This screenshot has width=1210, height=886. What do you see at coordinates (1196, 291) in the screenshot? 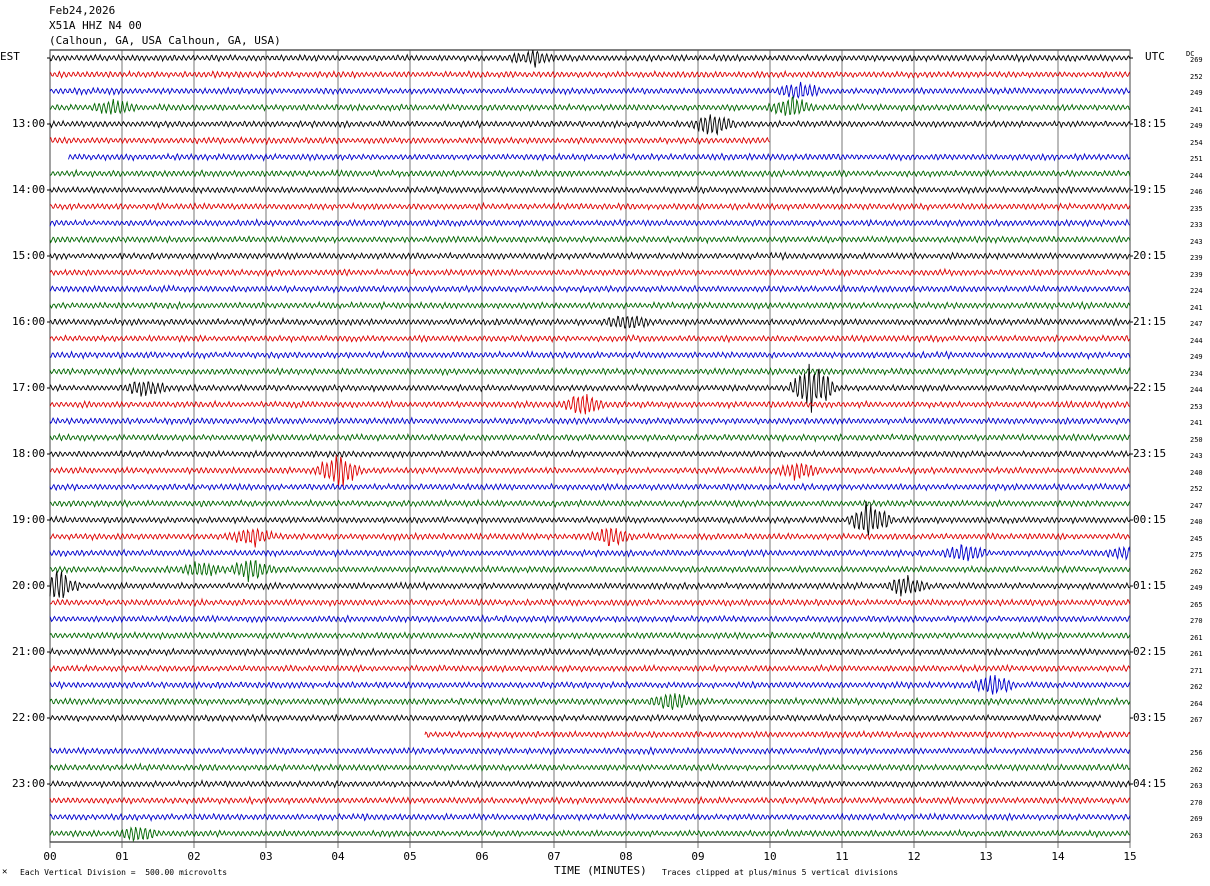
I see `dc-offset-value: 224` at bounding box center [1196, 291].